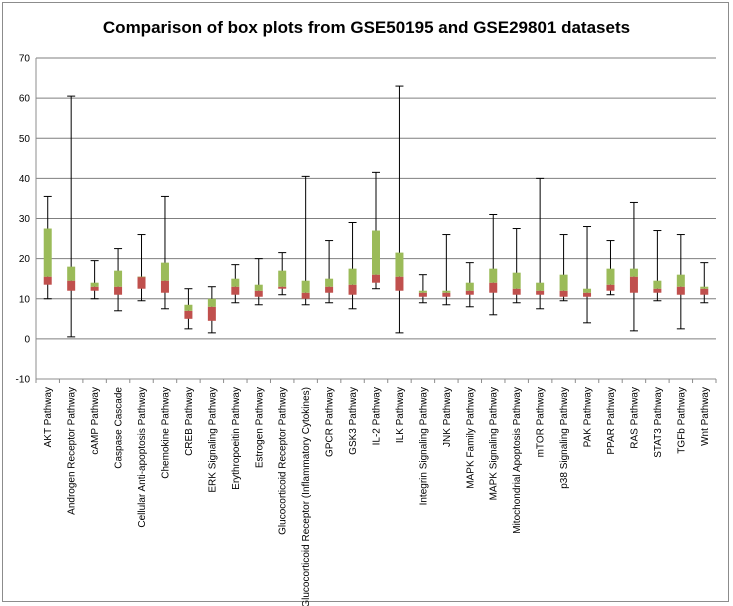  What do you see at coordinates (259, 427) in the screenshot?
I see `x-category-label: Estrogen Pathway` at bounding box center [259, 427].